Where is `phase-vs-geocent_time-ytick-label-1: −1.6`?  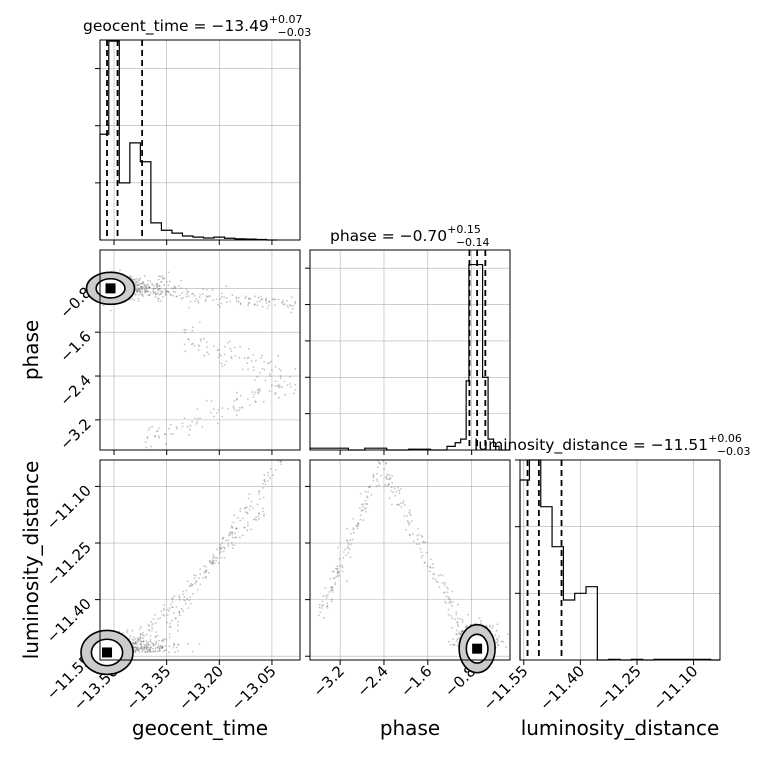 phase-vs-geocent_time-ytick-label-1: −1.6 is located at coordinates (75, 346).